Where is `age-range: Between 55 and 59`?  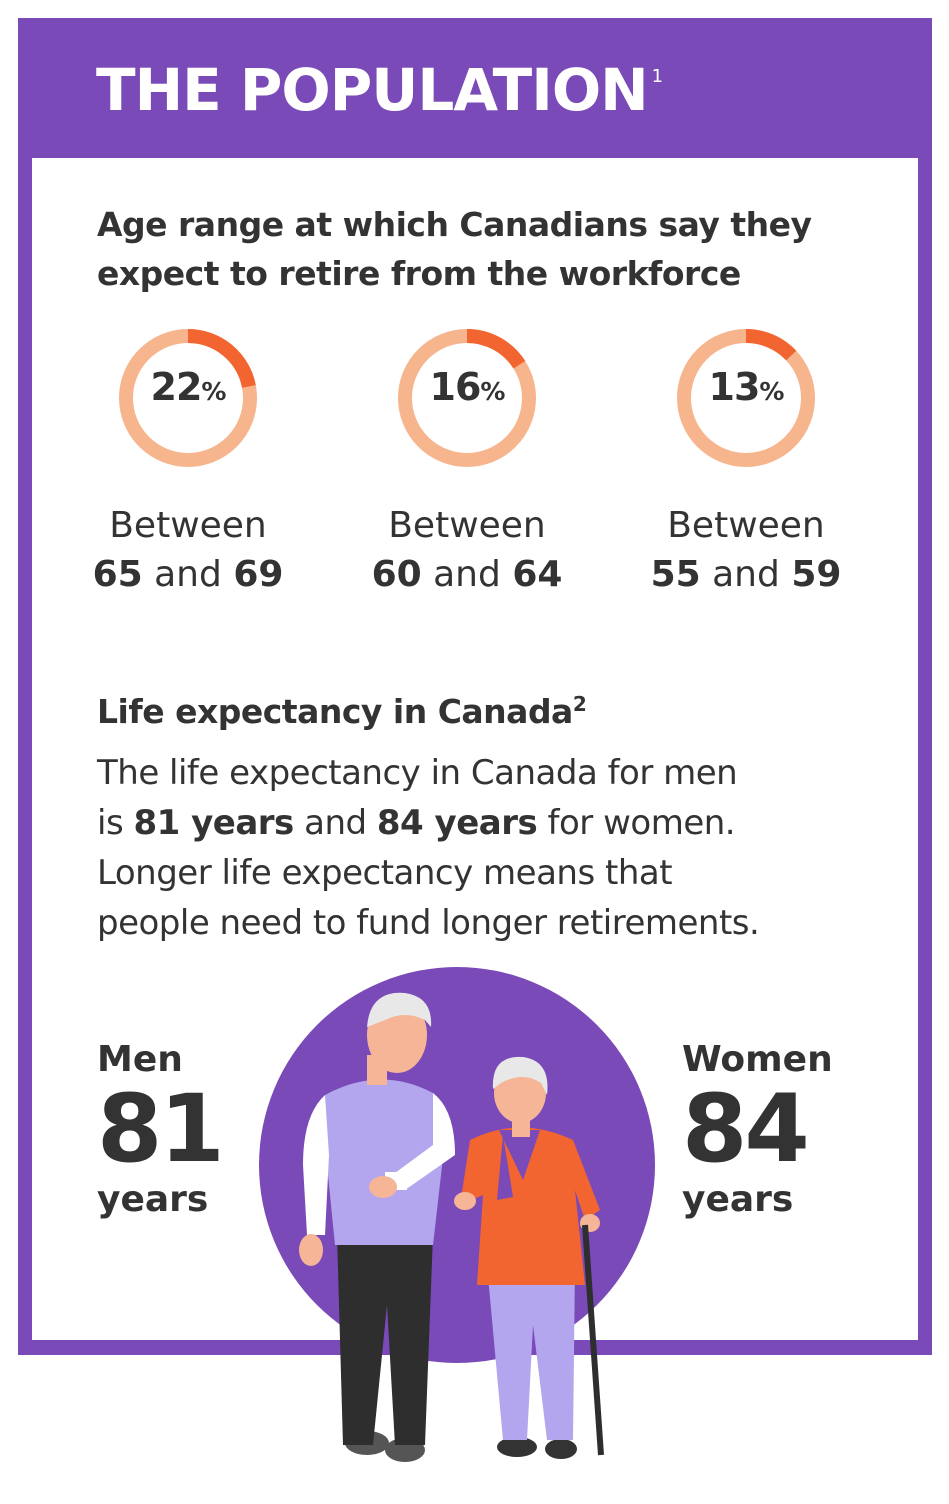
age-range: Between 55 and 59 is located at coordinates (746, 550).